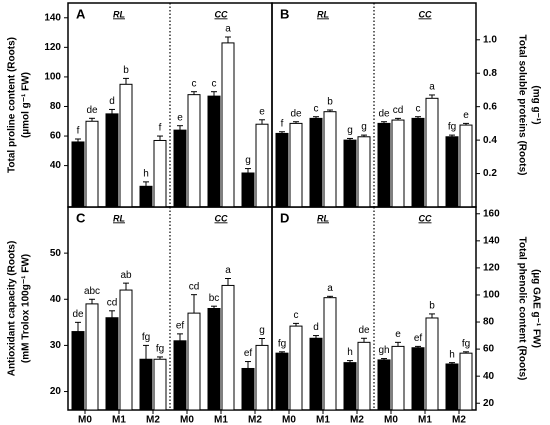 This screenshot has height=425, width=550. What do you see at coordinates (56, 165) in the screenshot?
I see `y-tick-label: 40` at bounding box center [56, 165].